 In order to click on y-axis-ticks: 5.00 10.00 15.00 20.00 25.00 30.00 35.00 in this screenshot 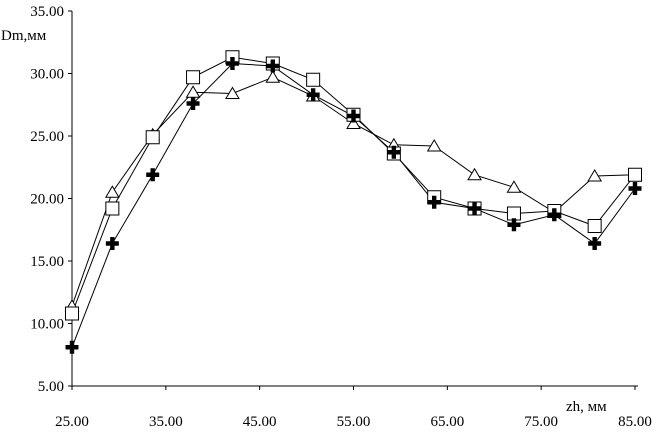, I will do `click(51, 199)`.